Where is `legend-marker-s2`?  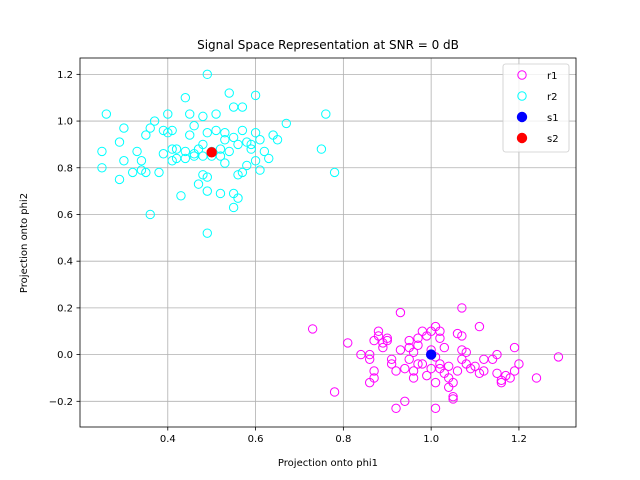
legend-marker-s2 is located at coordinates (522, 138).